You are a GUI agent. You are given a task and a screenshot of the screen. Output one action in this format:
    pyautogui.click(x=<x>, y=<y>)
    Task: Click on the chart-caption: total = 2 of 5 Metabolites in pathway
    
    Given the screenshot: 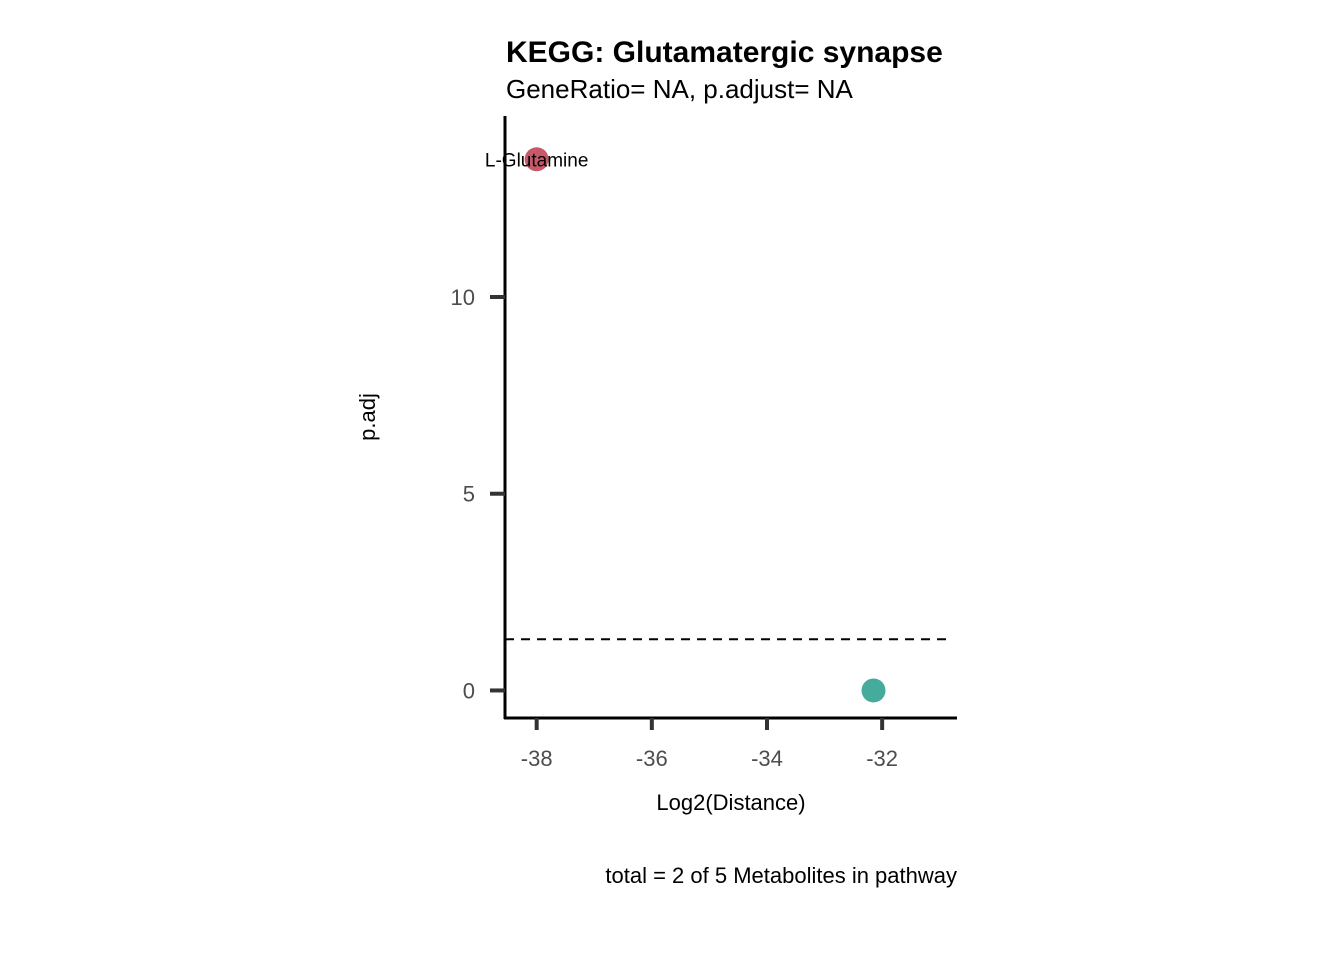 What is the action you would take?
    pyautogui.click(x=781, y=875)
    